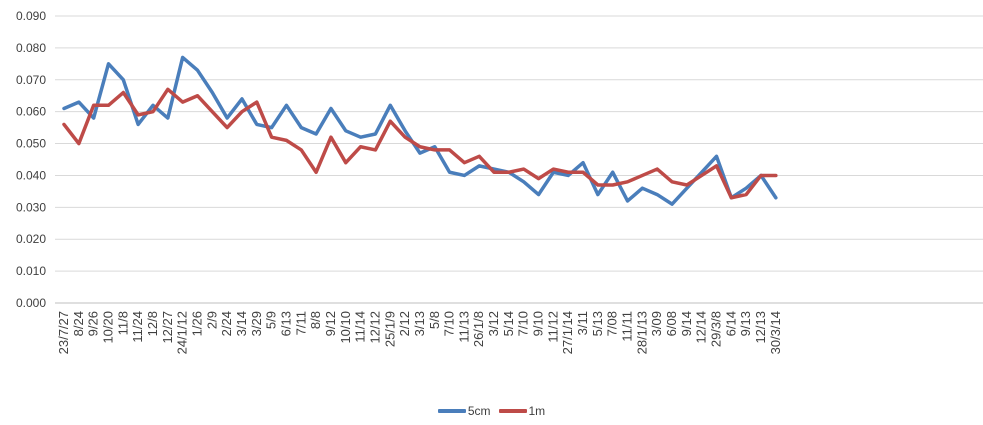 This screenshot has width=983, height=425. Describe the element at coordinates (479, 411) in the screenshot. I see `legend-label-5cm: 5cm` at that location.